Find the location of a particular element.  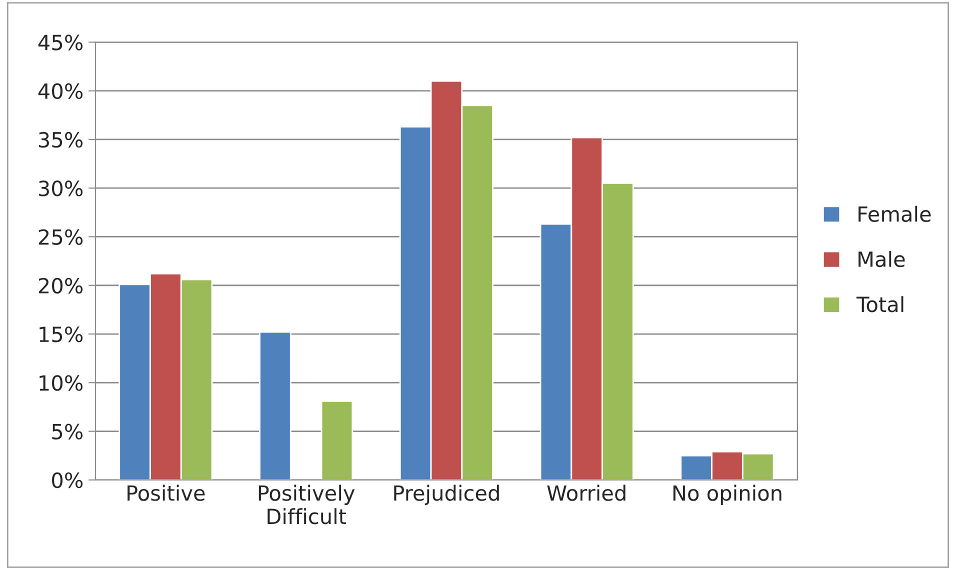

y-tick-label: 20% is located at coordinates (60, 286).